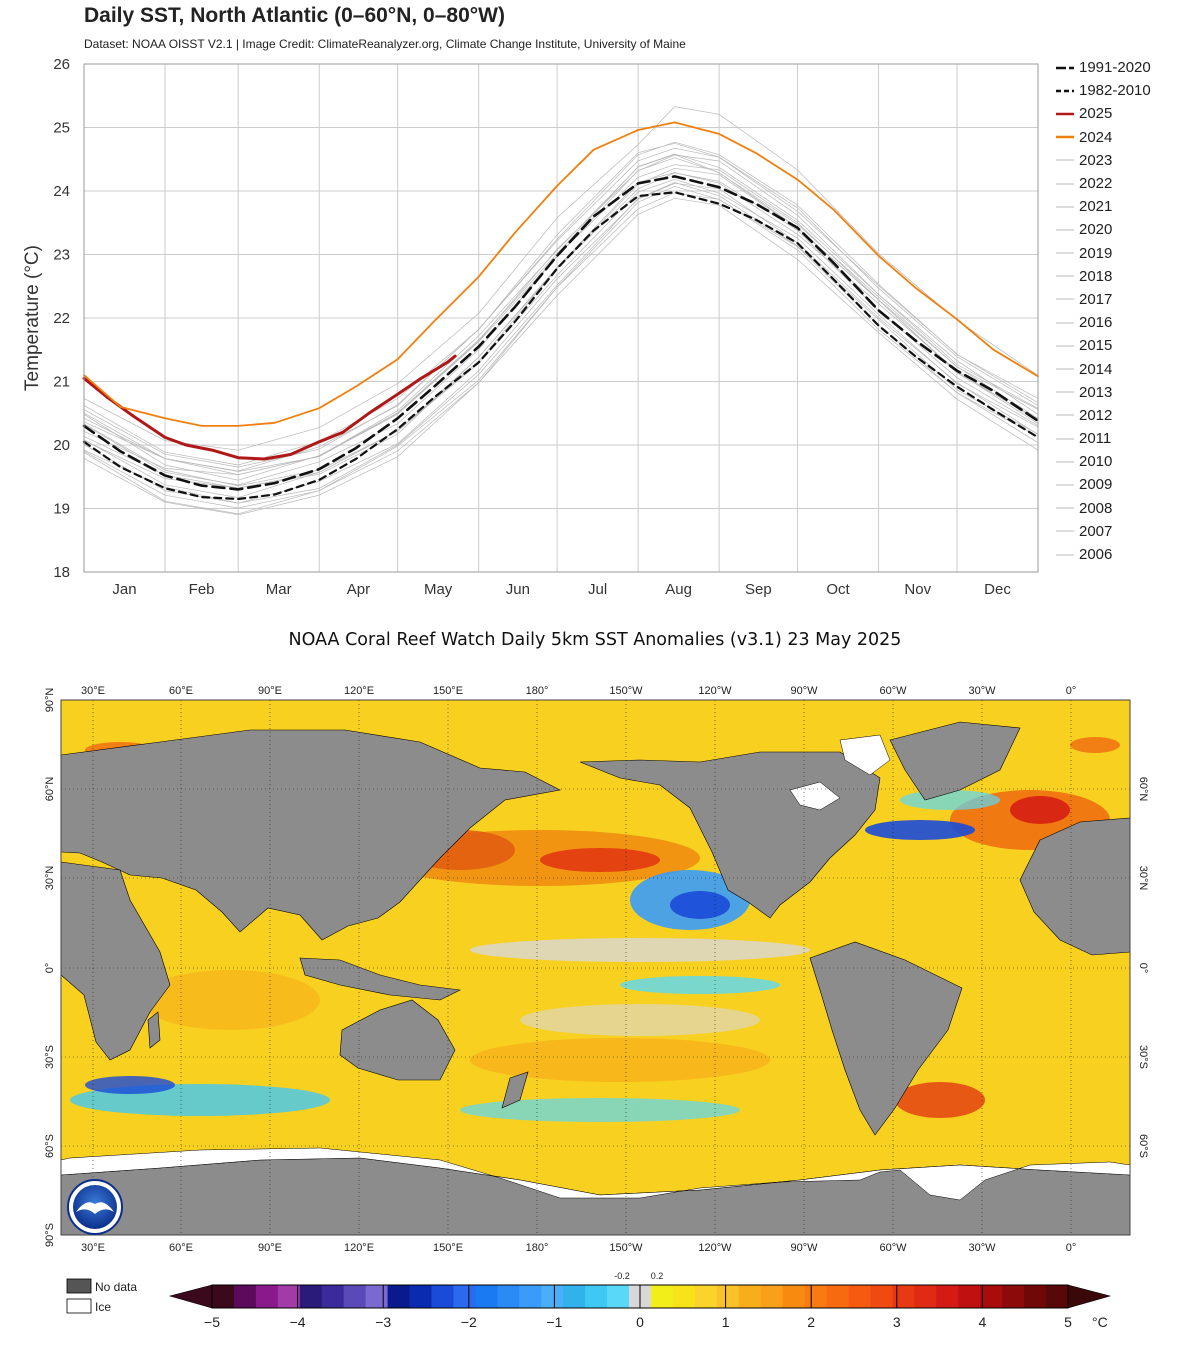 The image size is (1200, 1352). Describe the element at coordinates (380, 979) in the screenshot. I see `land-indonesia` at that location.